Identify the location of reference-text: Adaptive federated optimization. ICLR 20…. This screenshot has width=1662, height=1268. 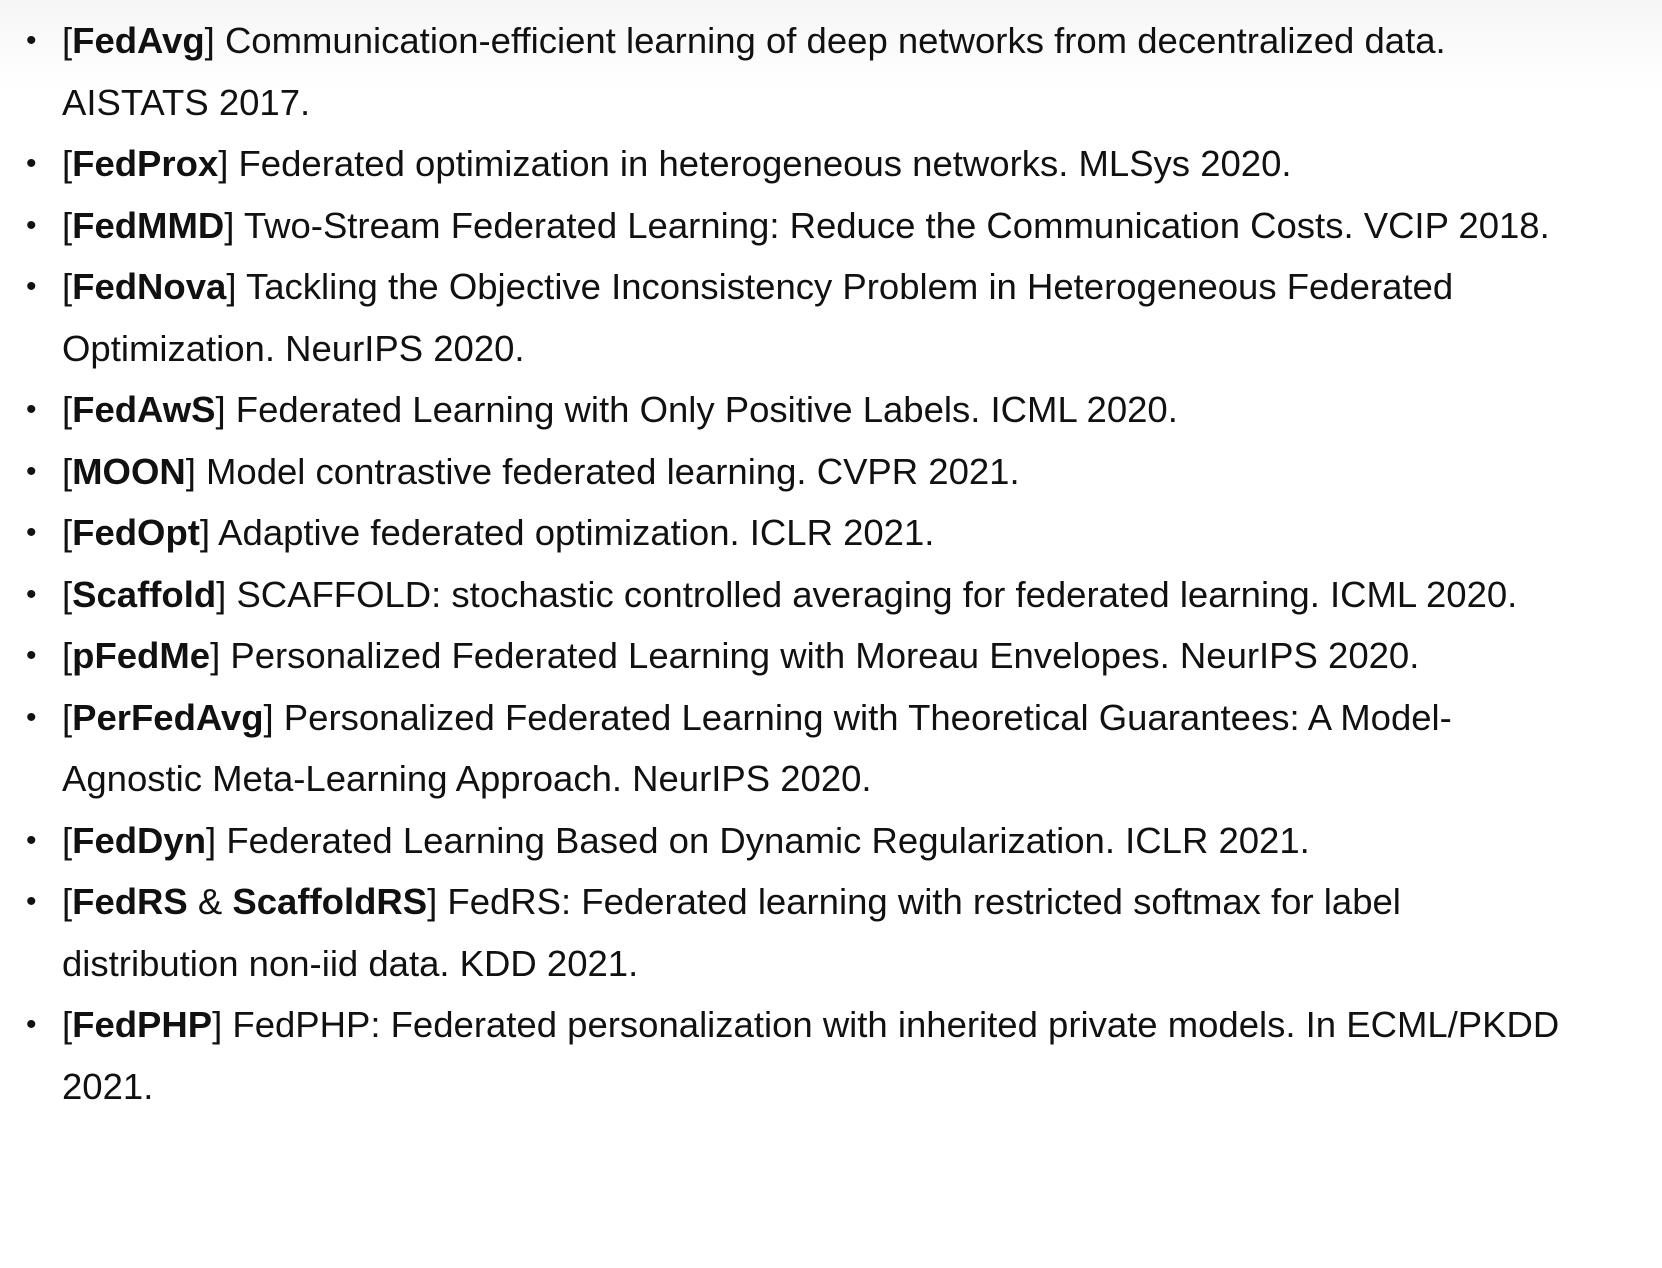
(576, 532).